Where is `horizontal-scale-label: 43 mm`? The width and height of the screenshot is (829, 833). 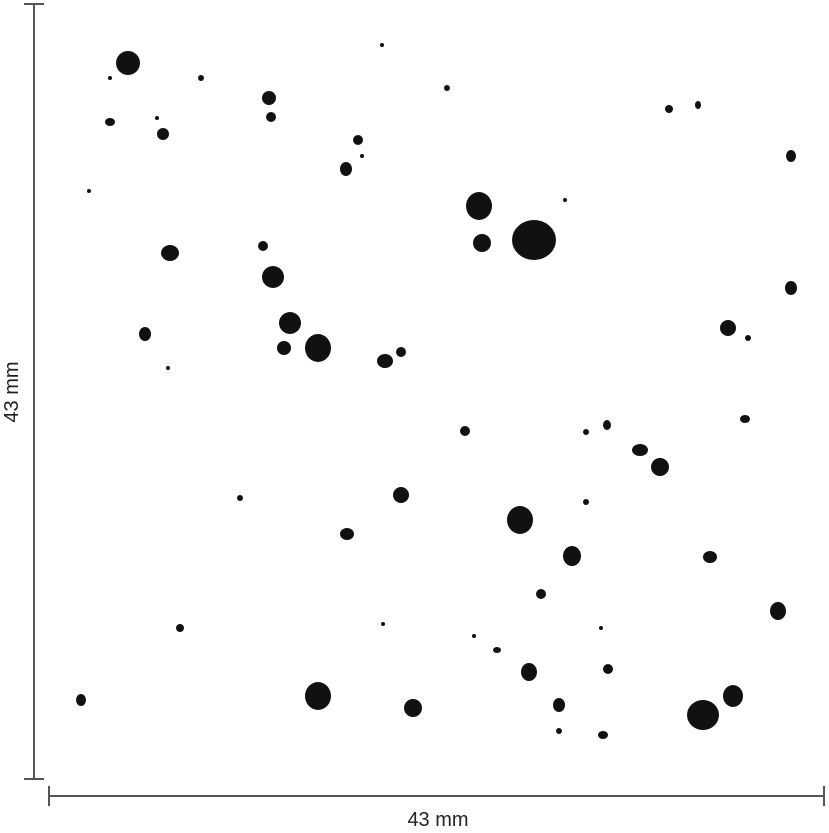 horizontal-scale-label: 43 mm is located at coordinates (437, 820).